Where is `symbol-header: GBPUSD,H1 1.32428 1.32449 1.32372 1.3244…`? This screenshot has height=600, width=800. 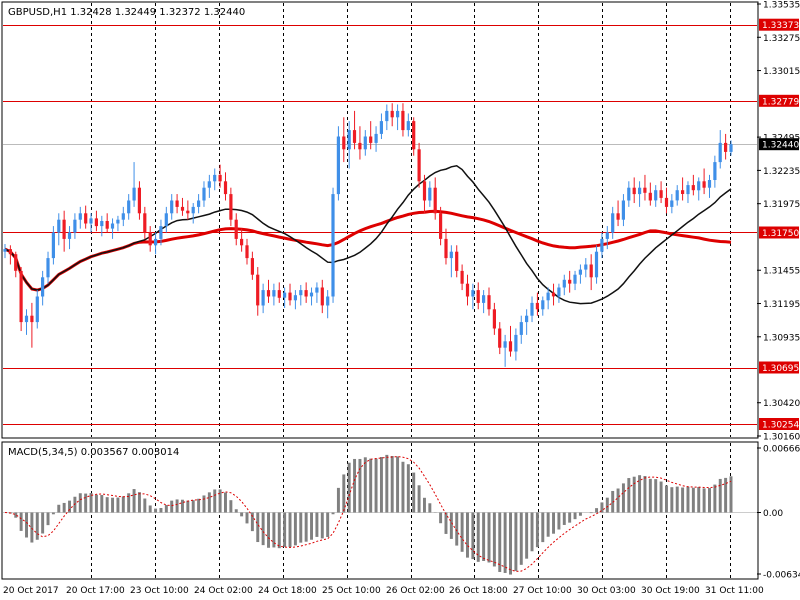
symbol-header: GBPUSD,H1 1.32428 1.32449 1.32372 1.3244… is located at coordinates (126, 12).